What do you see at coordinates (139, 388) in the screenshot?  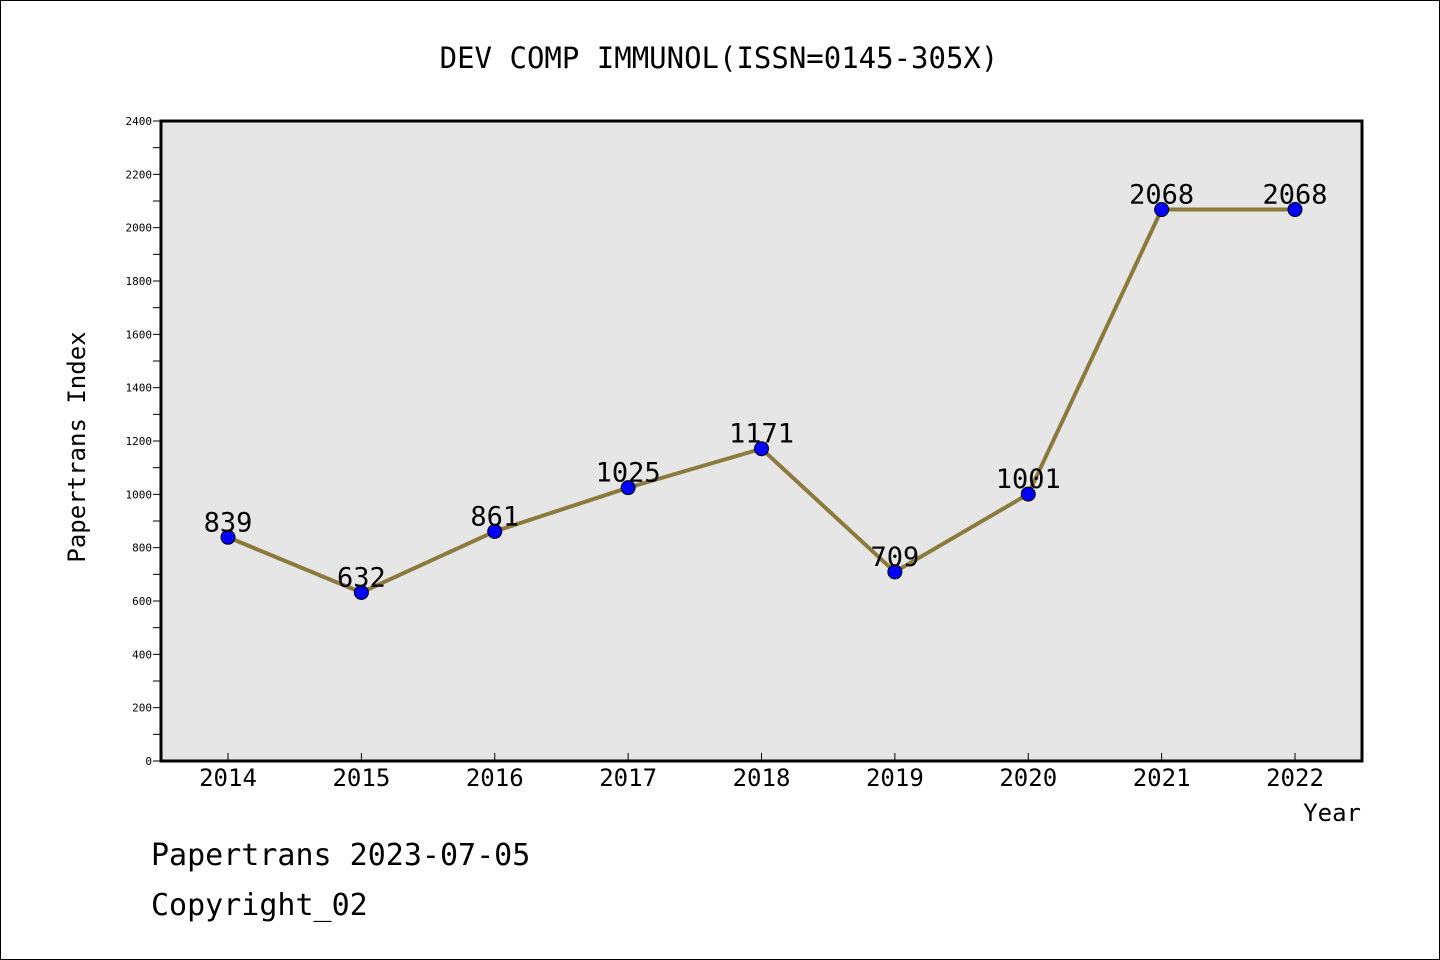 I see `y-tick-label: 1400` at bounding box center [139, 388].